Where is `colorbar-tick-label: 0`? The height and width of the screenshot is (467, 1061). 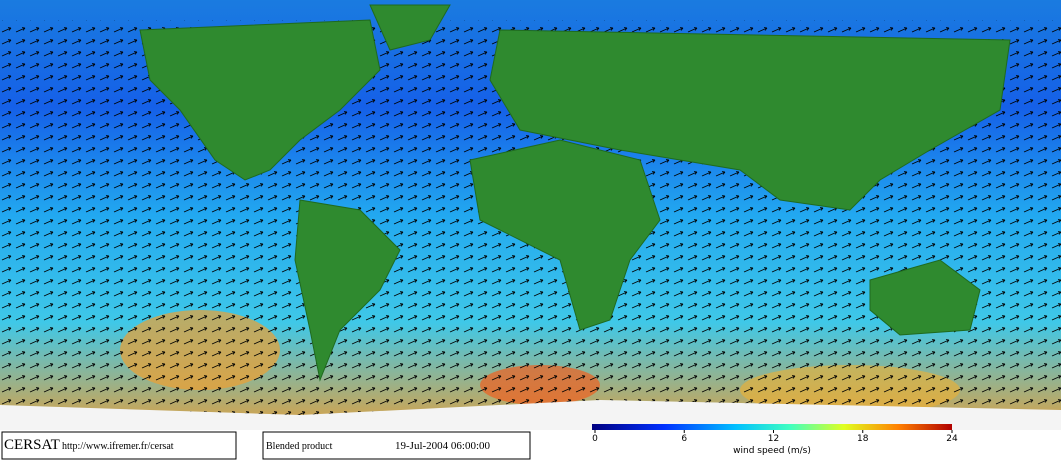 colorbar-tick-label: 0 is located at coordinates (595, 439).